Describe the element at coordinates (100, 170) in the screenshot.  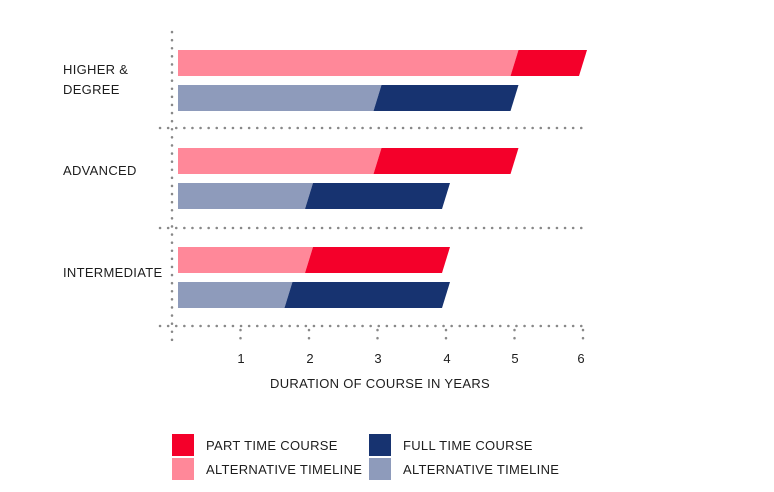
I see `category-label-advanced: ADVANCED` at that location.